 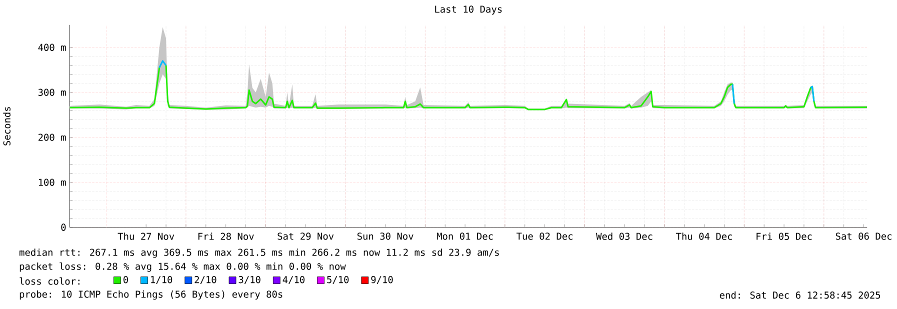 I want to click on y-tick-label: 200 m, so click(x=52, y=137).